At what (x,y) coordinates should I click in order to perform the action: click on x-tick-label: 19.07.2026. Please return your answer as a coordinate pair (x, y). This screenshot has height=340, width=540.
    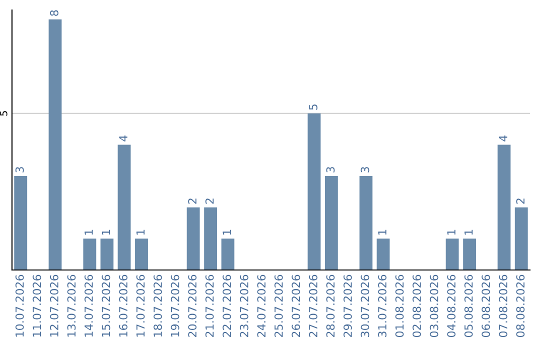
    Looking at the image, I should click on (175, 305).